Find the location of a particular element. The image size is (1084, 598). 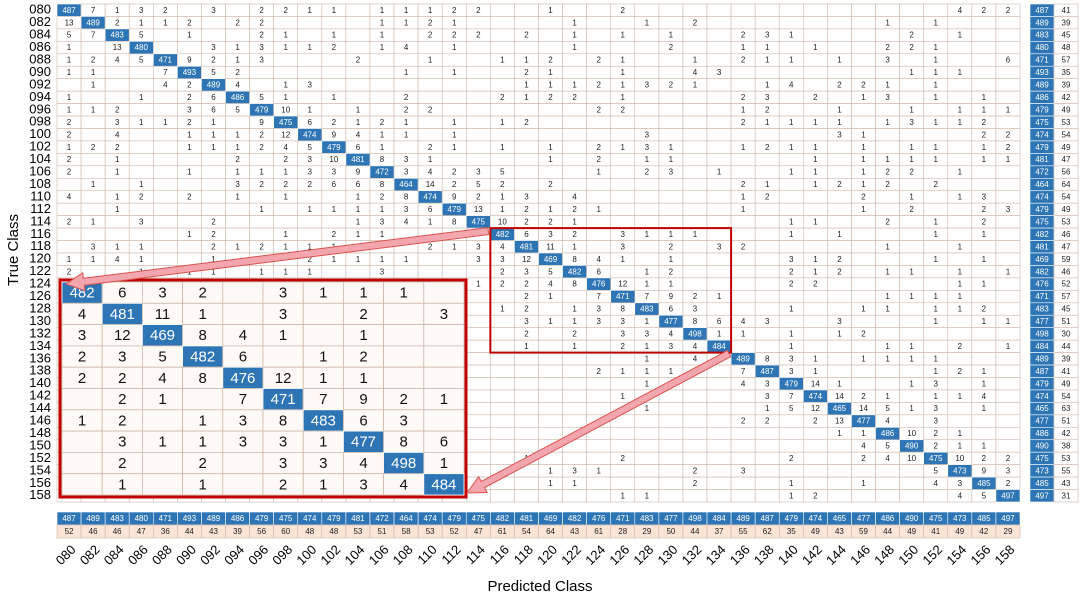

row-correct-value: 493 is located at coordinates (1042, 72).